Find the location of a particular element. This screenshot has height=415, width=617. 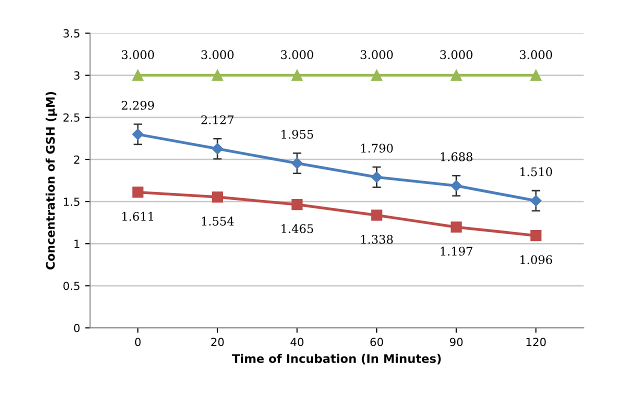

data-label: 1.465 is located at coordinates (298, 229).